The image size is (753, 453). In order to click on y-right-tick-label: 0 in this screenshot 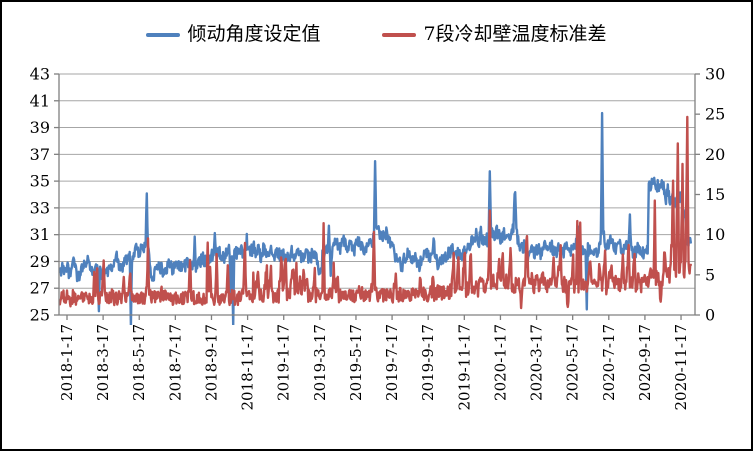, I will do `click(710, 315)`.